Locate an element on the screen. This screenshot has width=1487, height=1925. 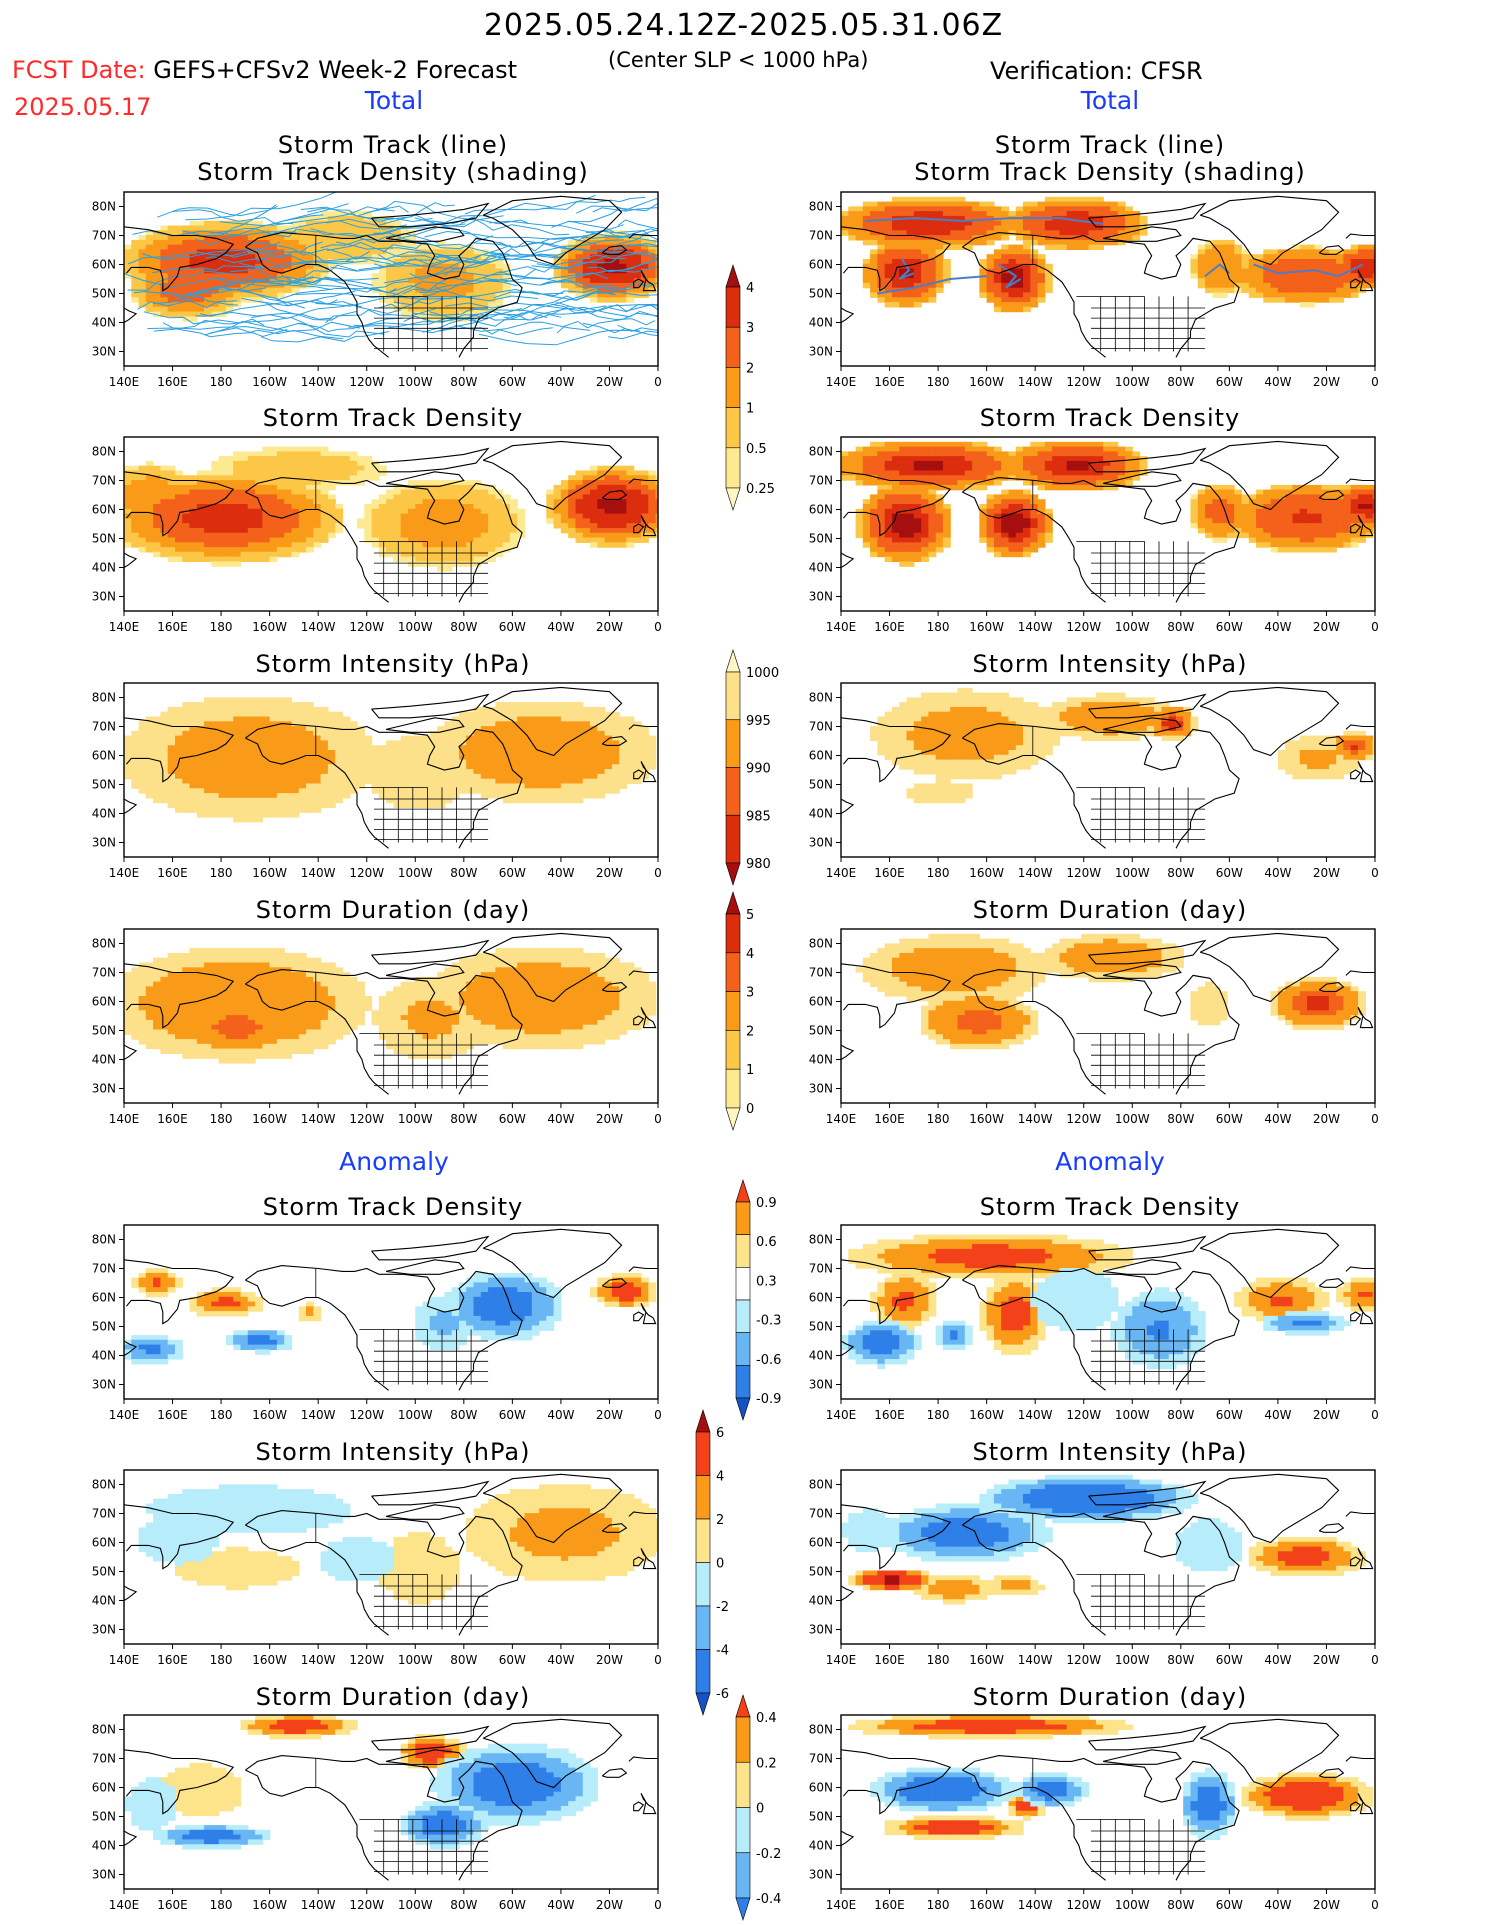
colorbar-label: 990 is located at coordinates (758, 769).